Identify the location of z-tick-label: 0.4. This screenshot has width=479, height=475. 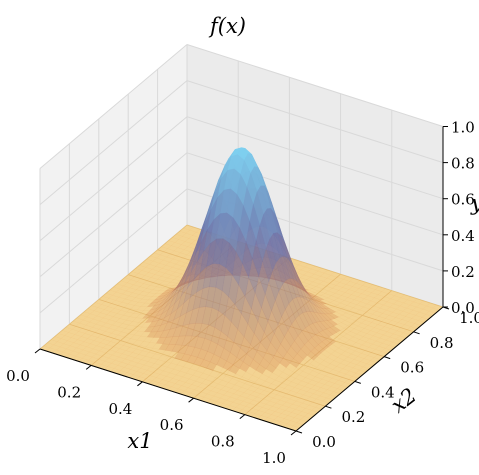
(463, 236).